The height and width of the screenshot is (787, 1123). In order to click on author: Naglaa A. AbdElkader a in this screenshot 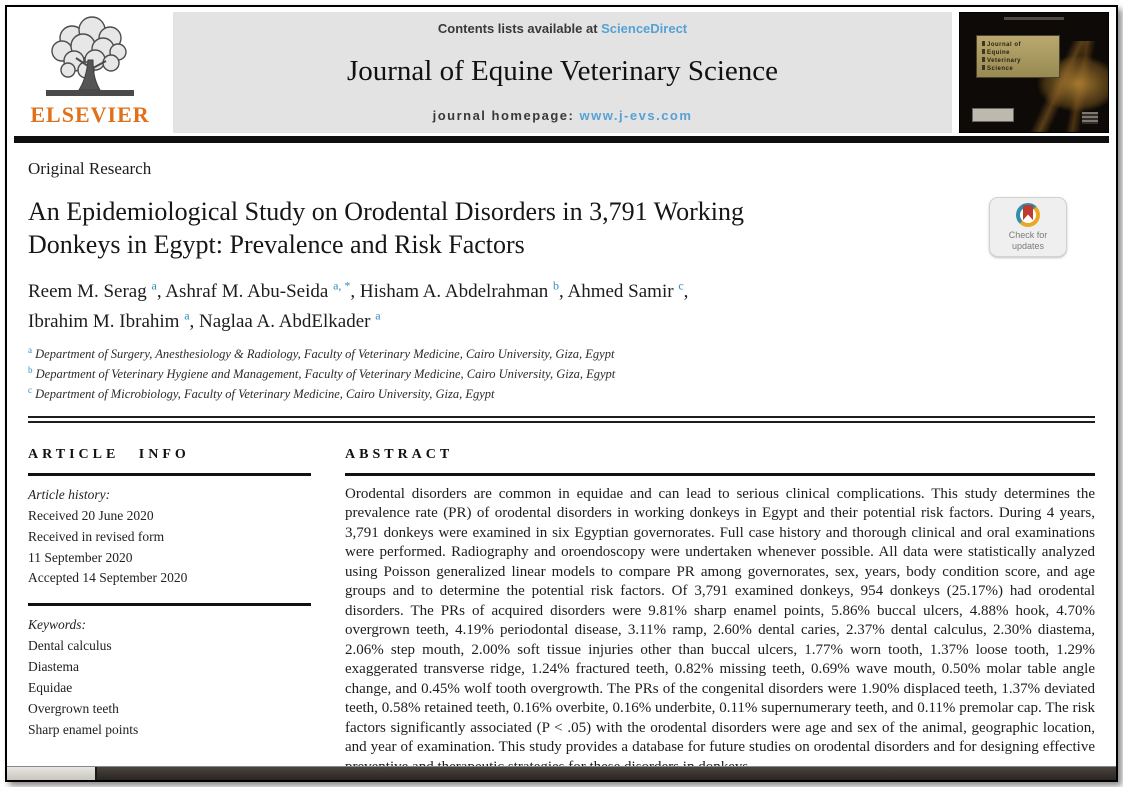, I will do `click(290, 320)`.